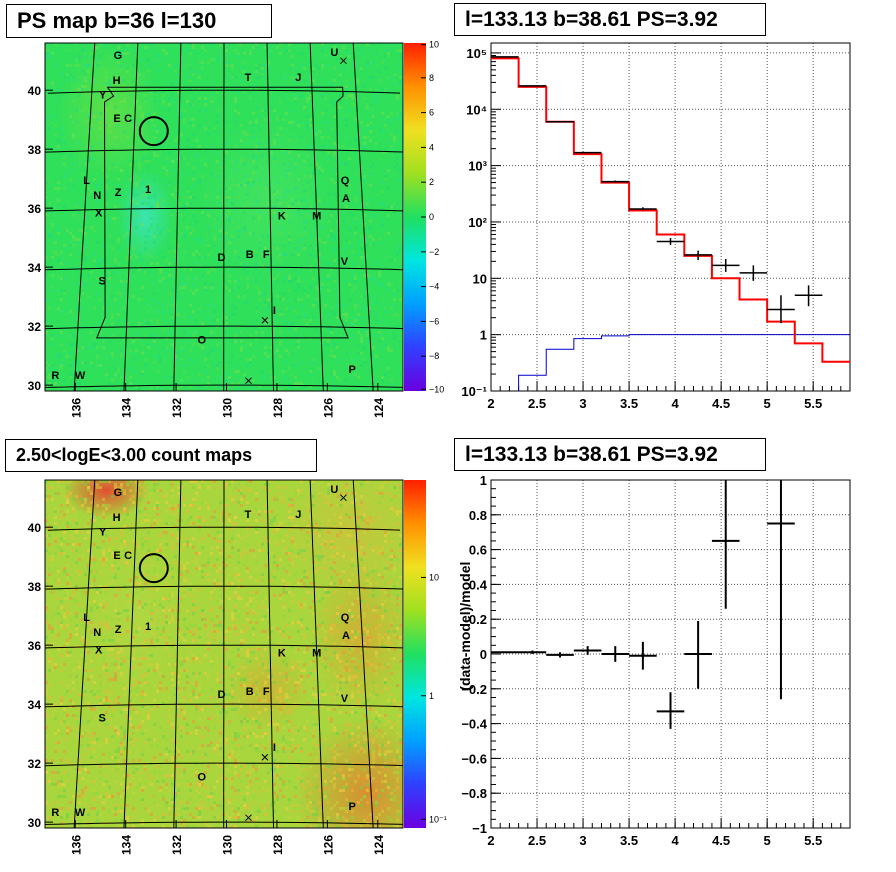 The image size is (896, 872). I want to click on colorbar-tick-label: 10⁻¹, so click(438, 819).